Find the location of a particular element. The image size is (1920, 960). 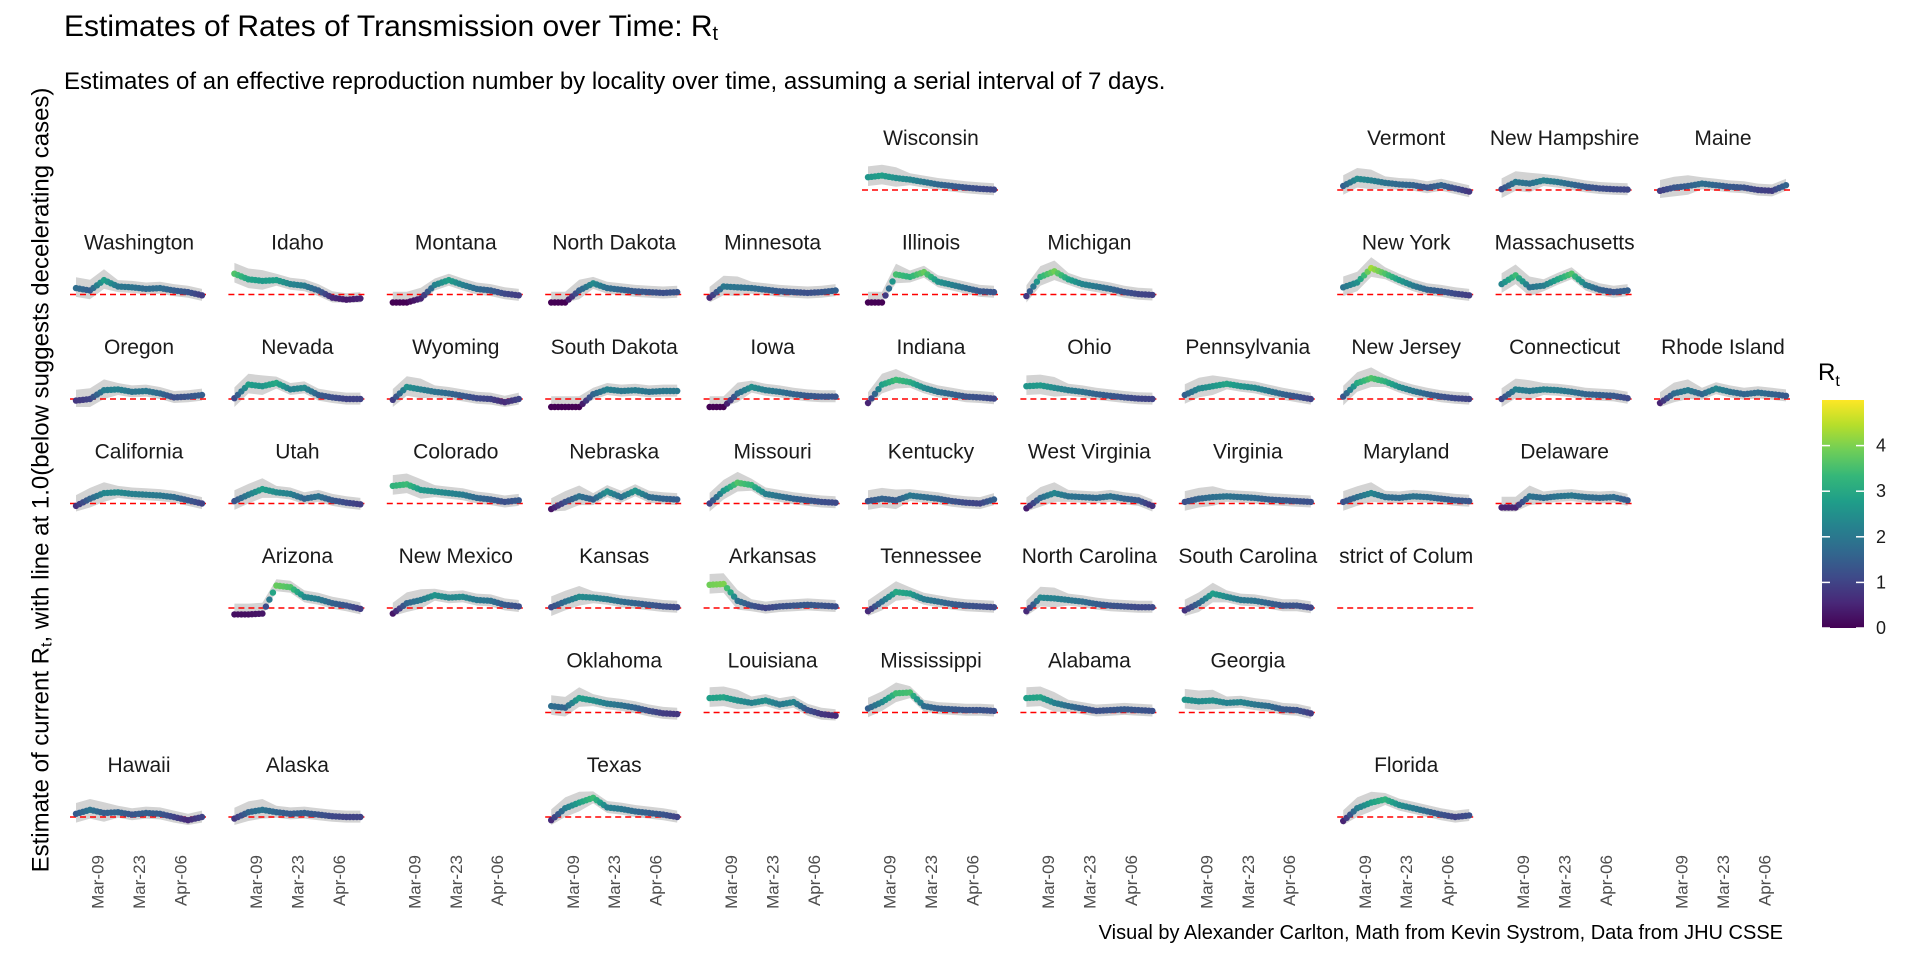

facet-title: Kansas is located at coordinates (614, 556).